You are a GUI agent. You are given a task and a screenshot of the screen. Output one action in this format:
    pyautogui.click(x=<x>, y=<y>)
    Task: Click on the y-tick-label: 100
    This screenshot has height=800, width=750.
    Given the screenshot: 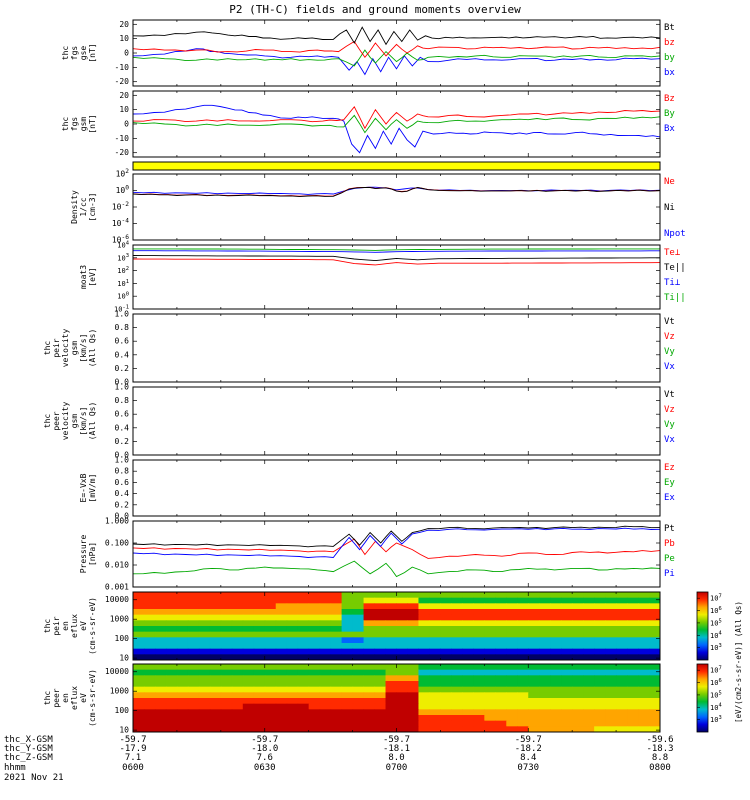 What is the action you would take?
    pyautogui.click(x=122, y=638)
    